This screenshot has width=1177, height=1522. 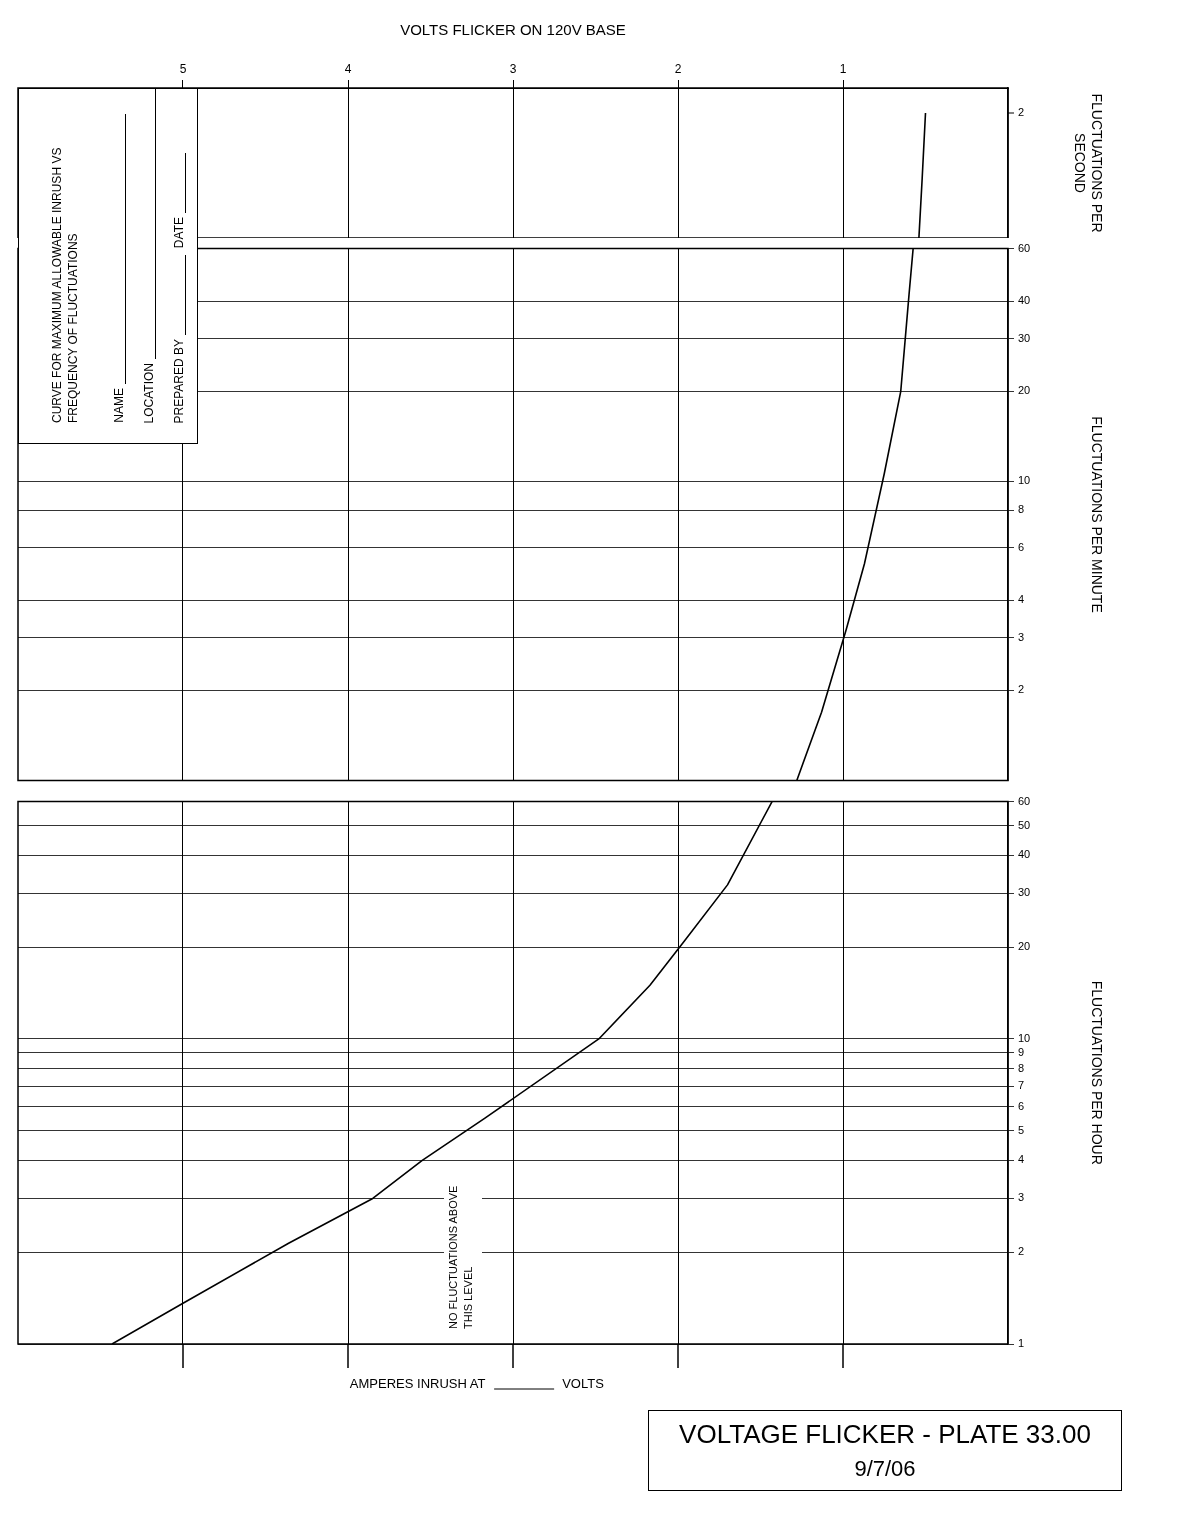 I want to click on y-tick-label: 5, so click(x=1021, y=1129).